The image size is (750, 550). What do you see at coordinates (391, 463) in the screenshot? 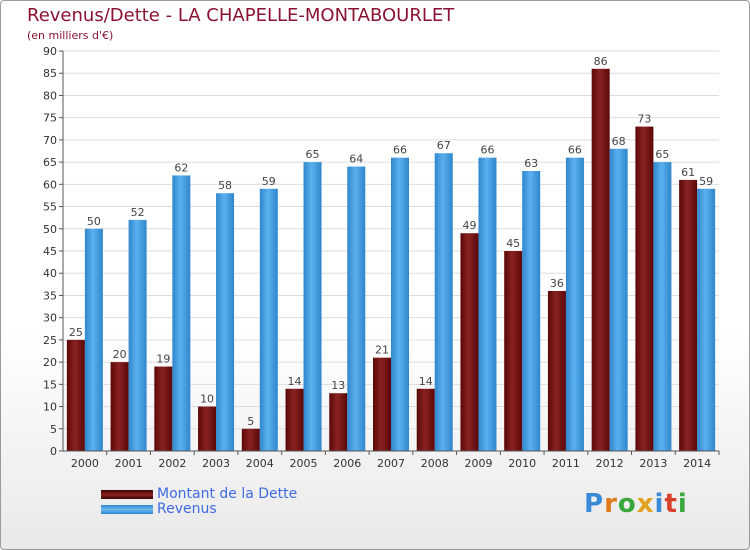
I see `x-tick-label-2007: 2007` at bounding box center [391, 463].